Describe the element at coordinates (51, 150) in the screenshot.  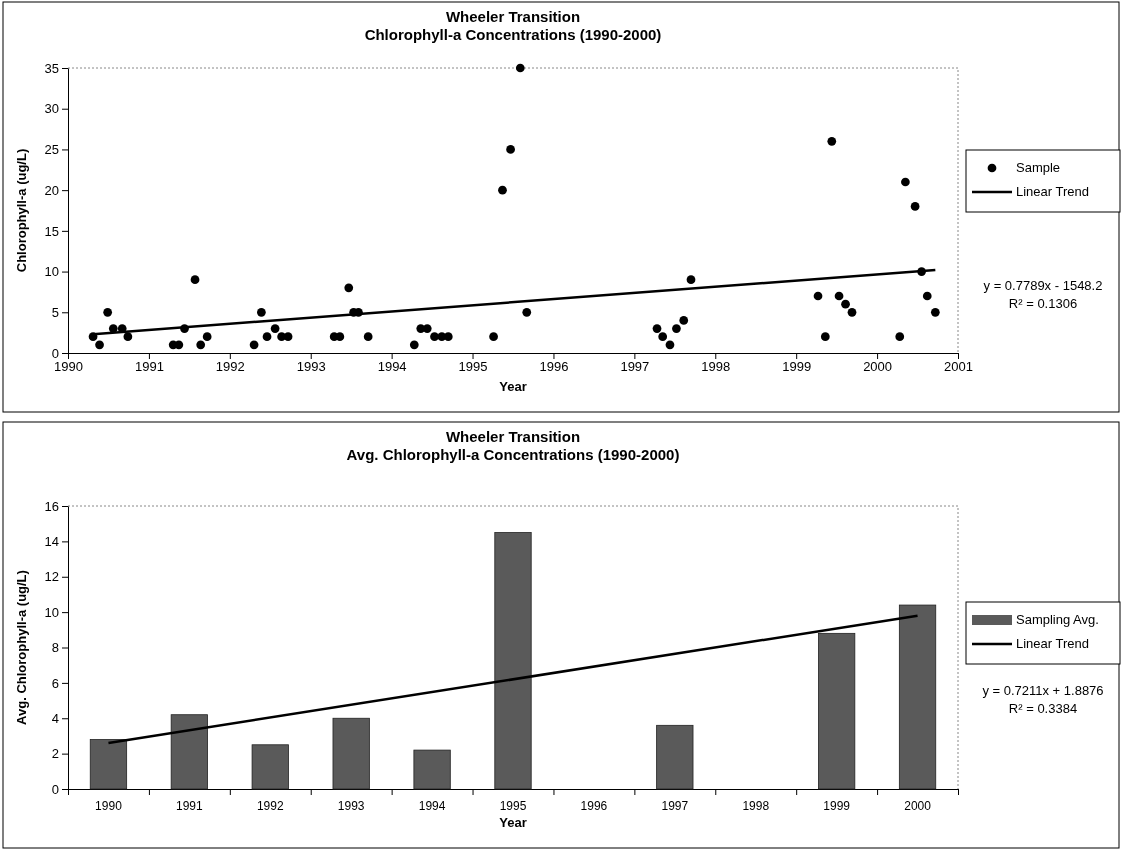
I see `y-tick-label: 25` at that location.